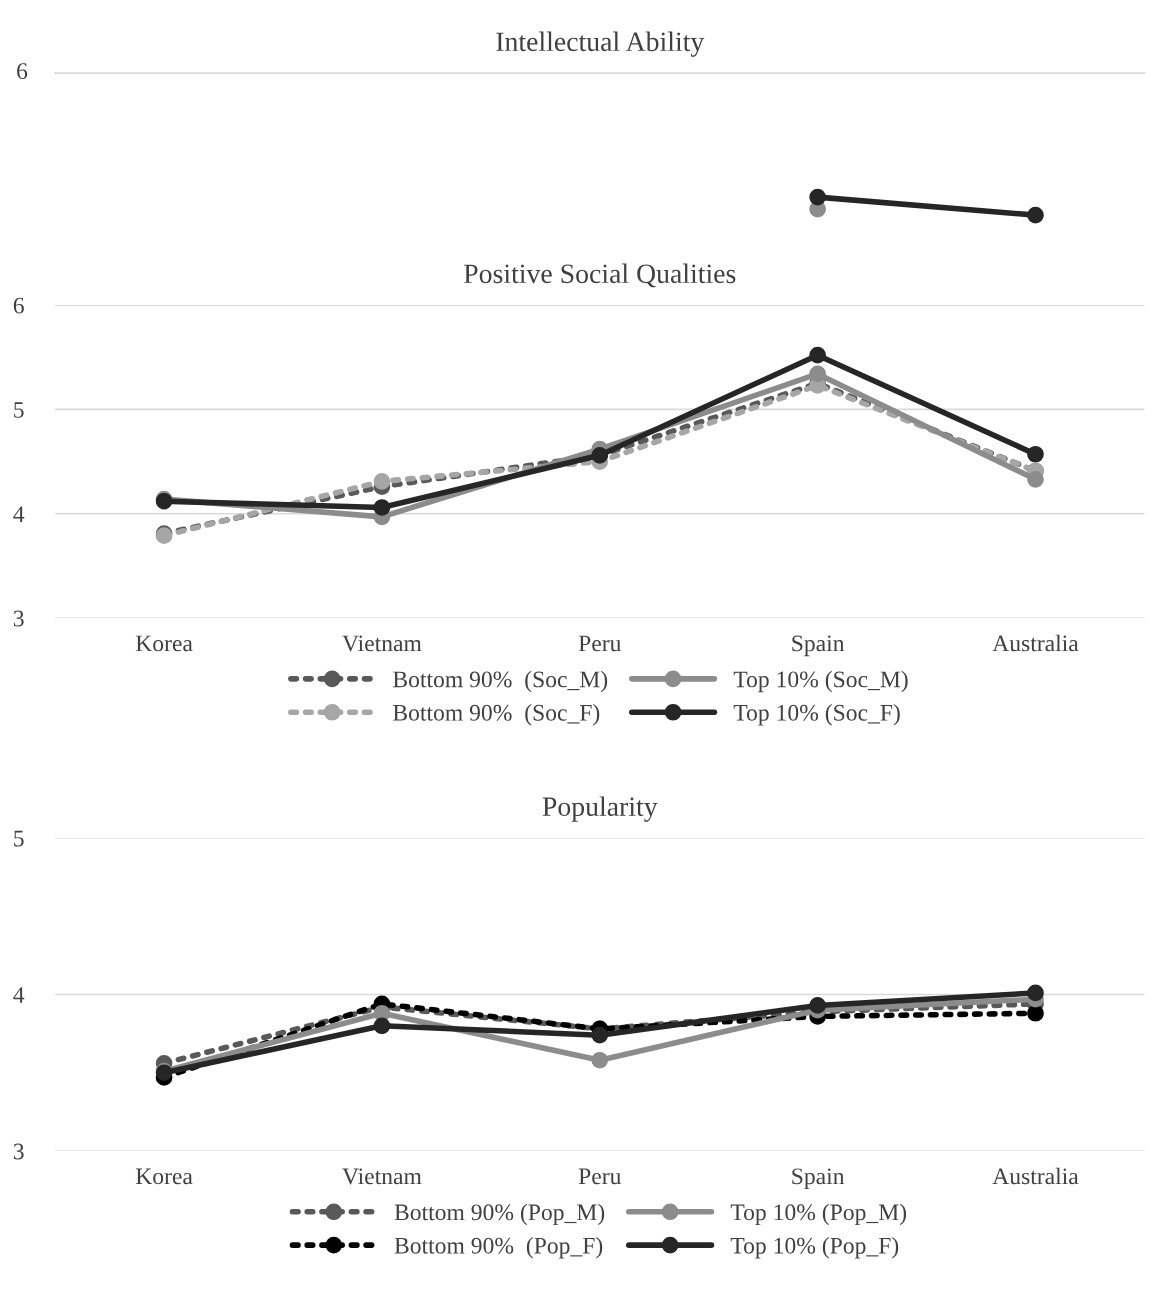  Describe the element at coordinates (18, 305) in the screenshot. I see `y-tick-label: 6` at that location.